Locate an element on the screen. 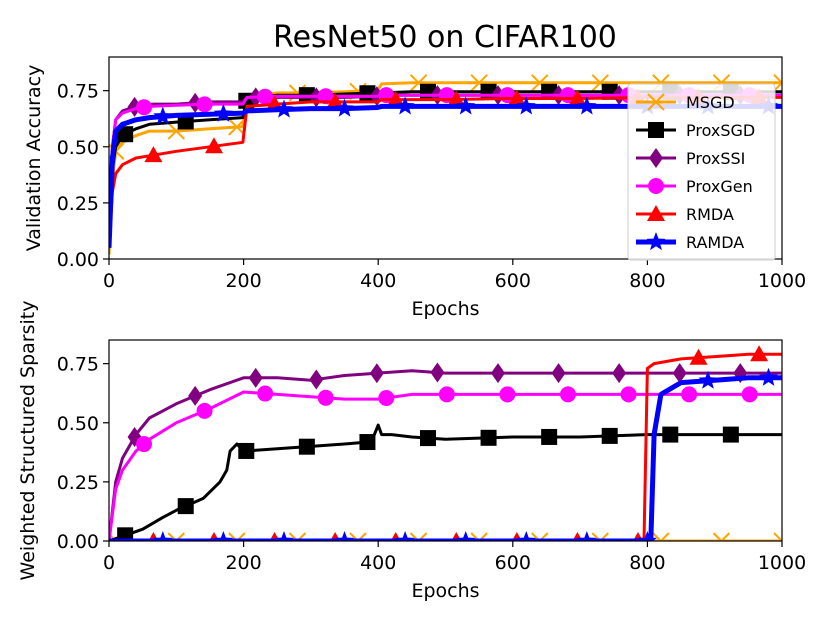  y-axis-label: Validation Accuracy is located at coordinates (34, 158).